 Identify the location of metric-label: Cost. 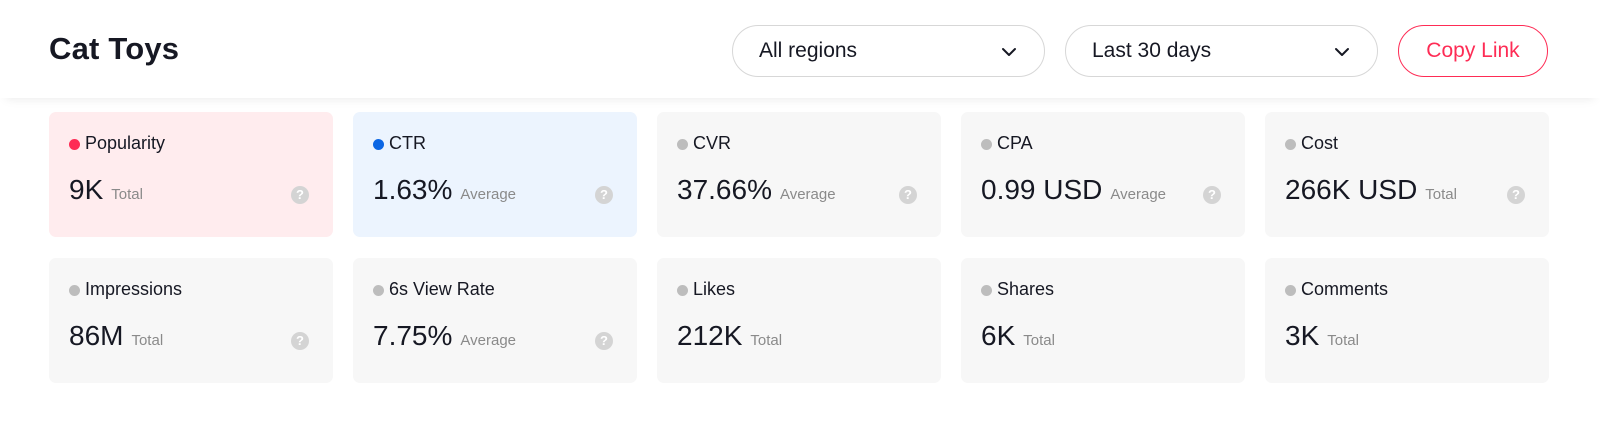
(1320, 143).